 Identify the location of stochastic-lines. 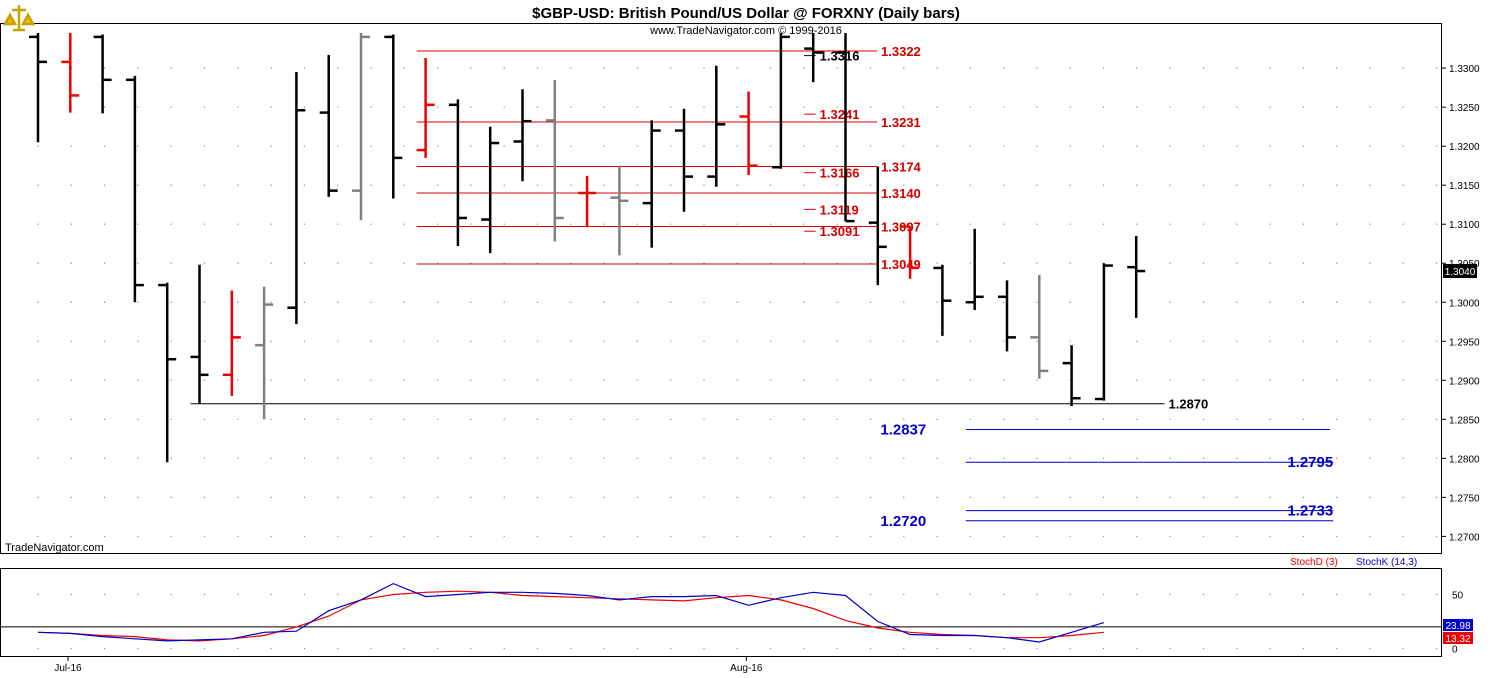
(721, 612).